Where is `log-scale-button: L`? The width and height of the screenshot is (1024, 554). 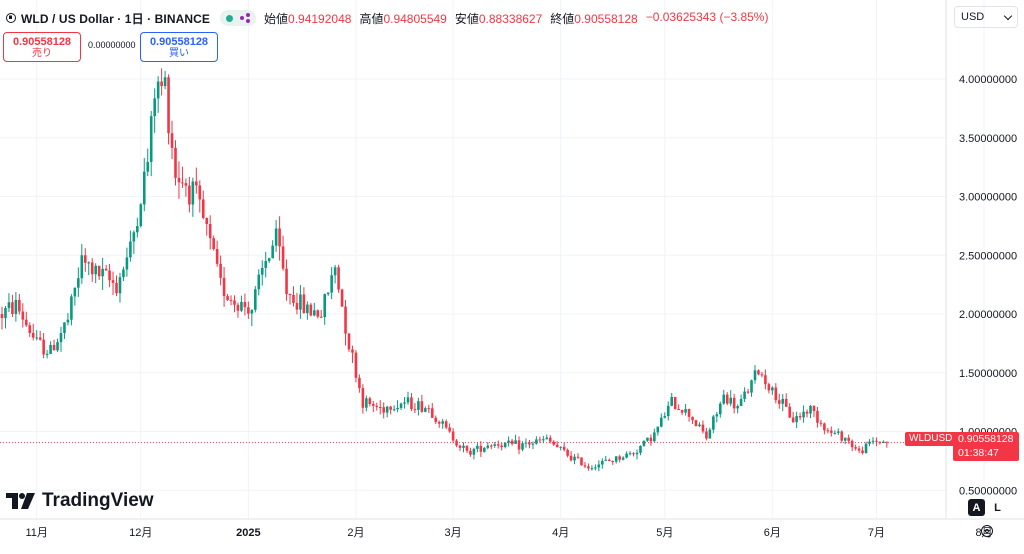 log-scale-button: L is located at coordinates (997, 507).